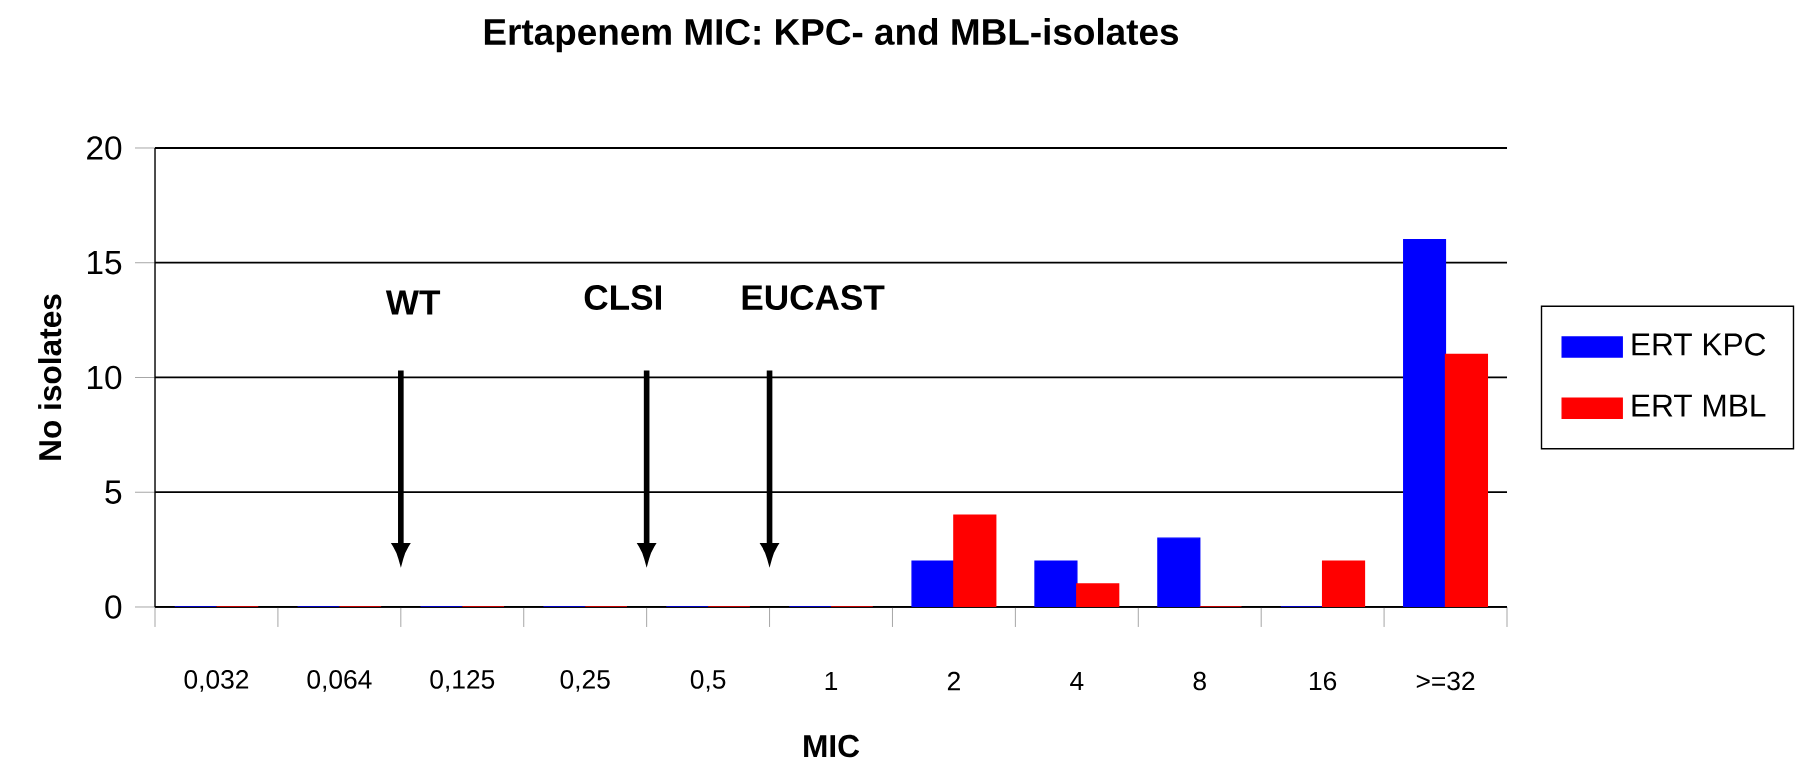  Describe the element at coordinates (708, 681) in the screenshot. I see `x-tick-label: 0,5` at that location.